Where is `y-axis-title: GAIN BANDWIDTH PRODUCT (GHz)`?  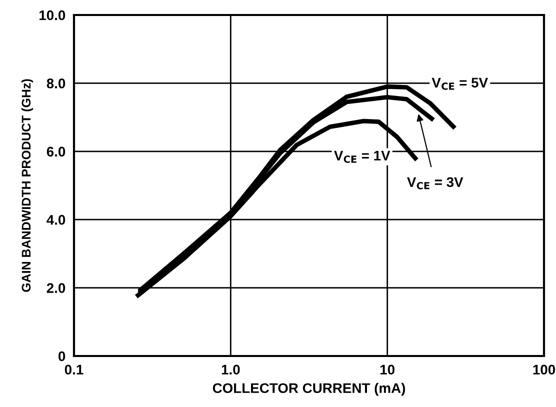
y-axis-title: GAIN BANDWIDTH PRODUCT (GHz) is located at coordinates (27, 185).